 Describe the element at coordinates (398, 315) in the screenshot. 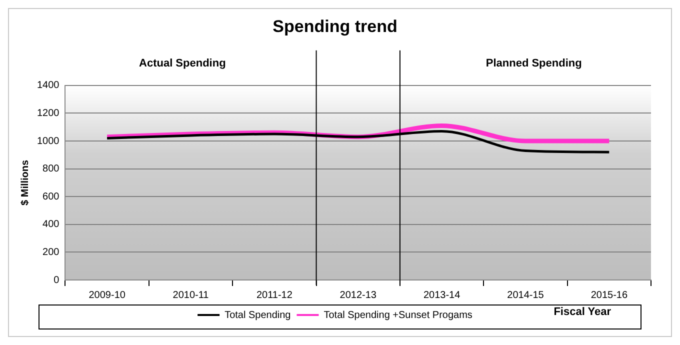

I see `legend-label: Total Spending +Sunset Progams` at that location.